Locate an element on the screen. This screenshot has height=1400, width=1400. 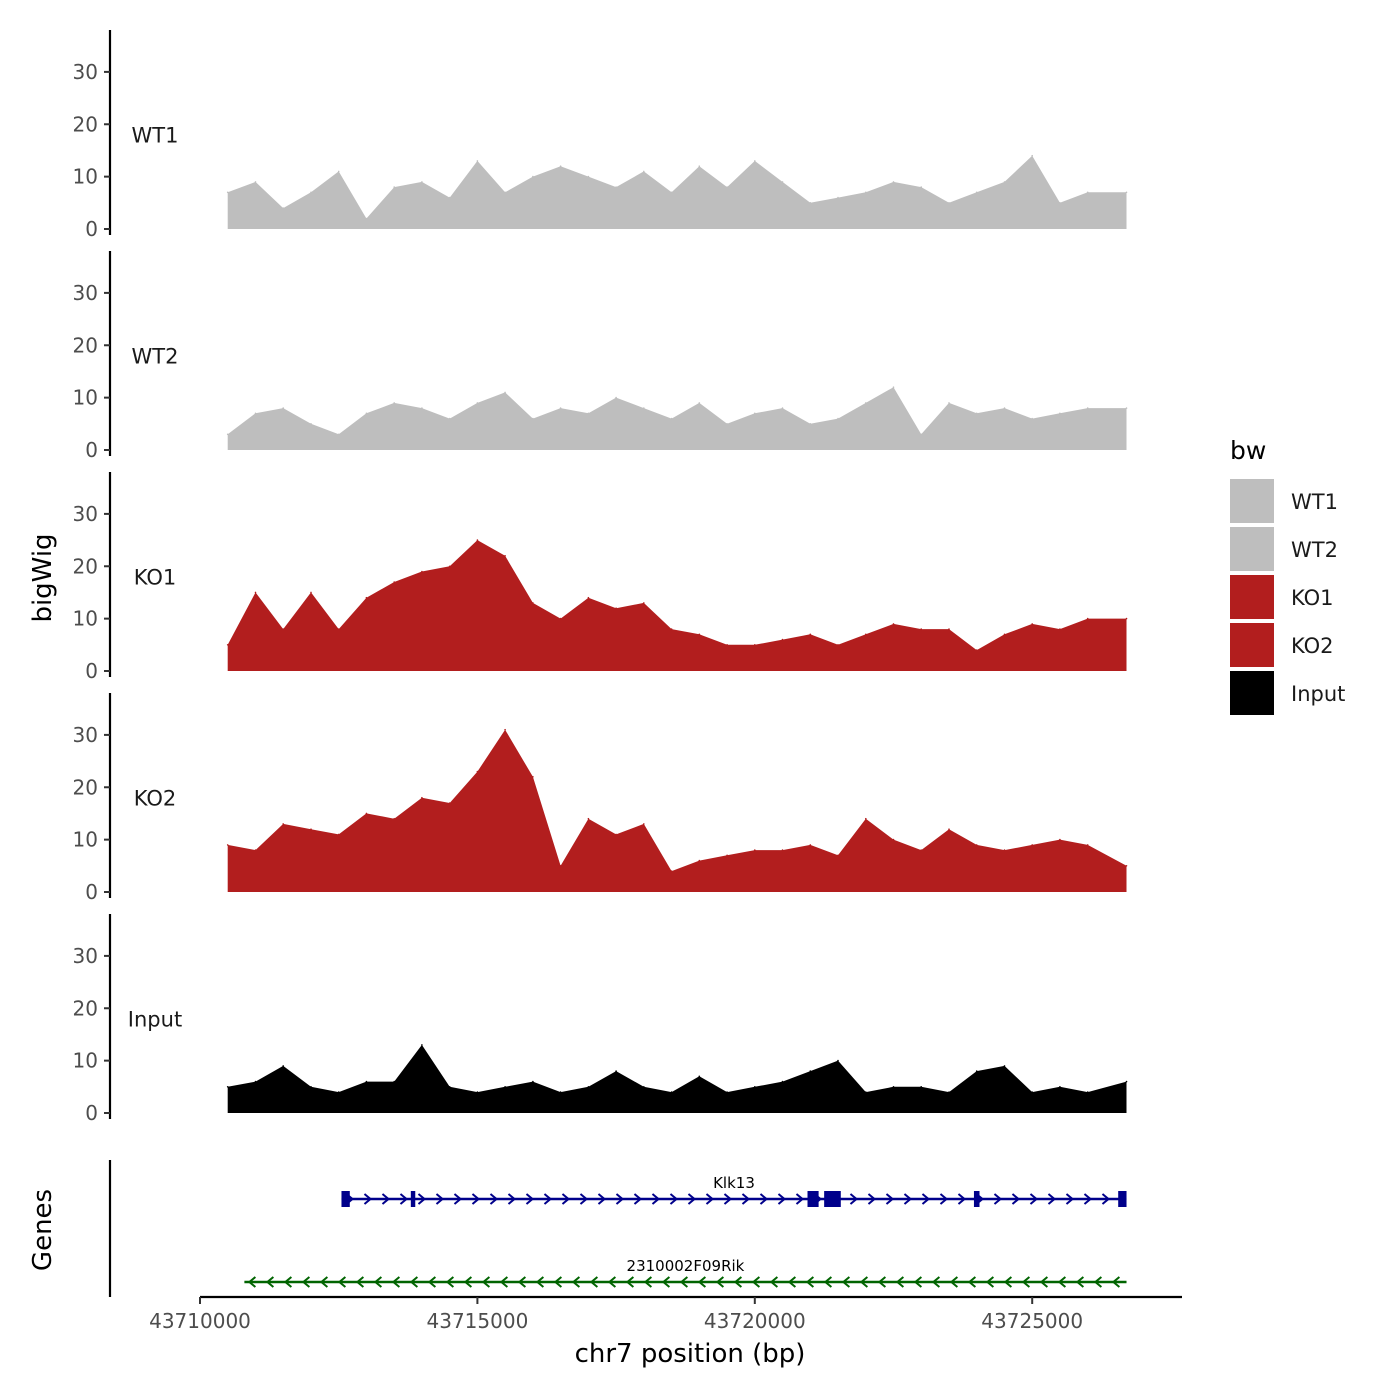
x-tick-label: 43710000 is located at coordinates (200, 1321).